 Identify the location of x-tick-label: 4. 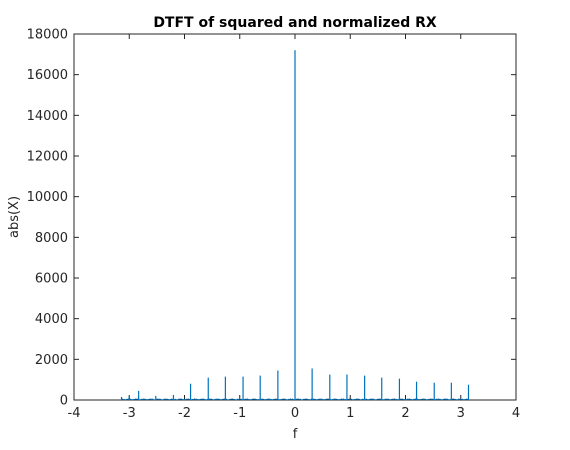
(516, 413).